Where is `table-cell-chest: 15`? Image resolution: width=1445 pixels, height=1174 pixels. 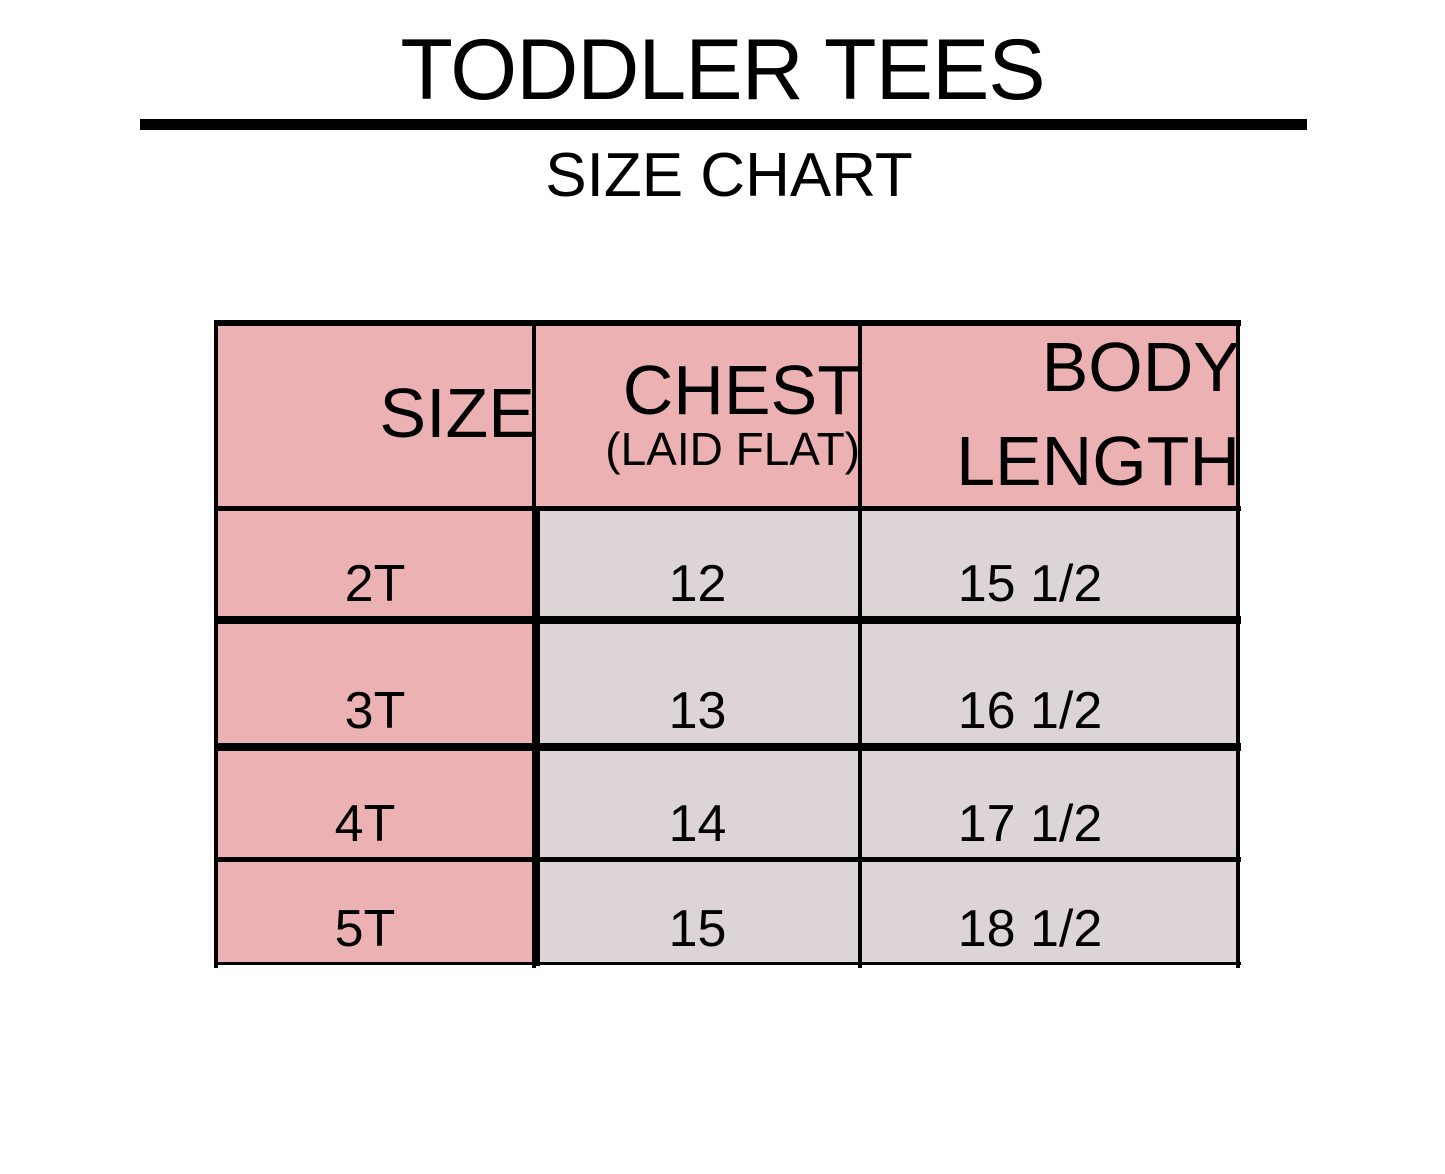 table-cell-chest: 15 is located at coordinates (697, 912).